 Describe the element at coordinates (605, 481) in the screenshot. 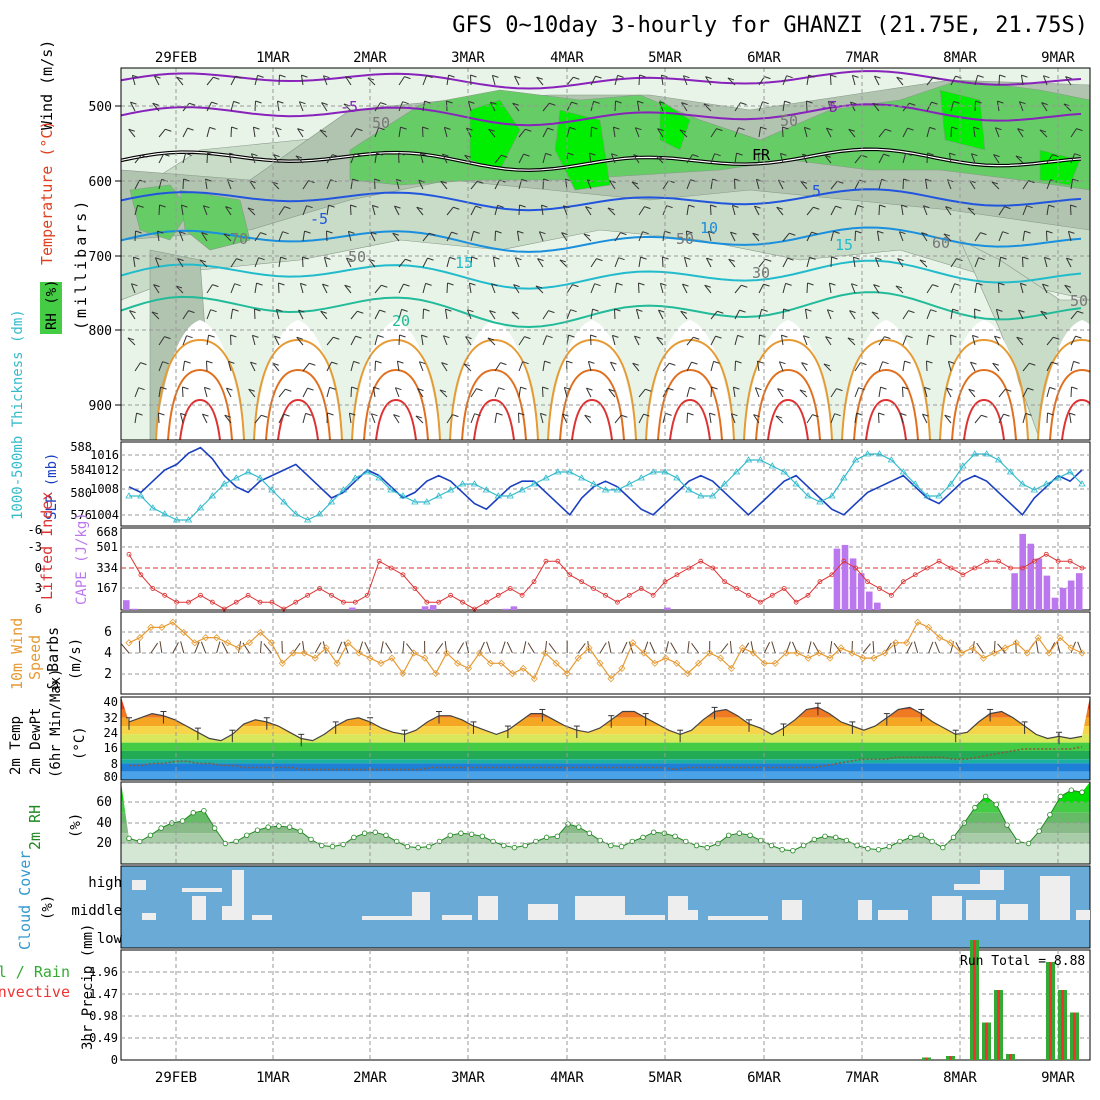

I see `slp-line` at that location.